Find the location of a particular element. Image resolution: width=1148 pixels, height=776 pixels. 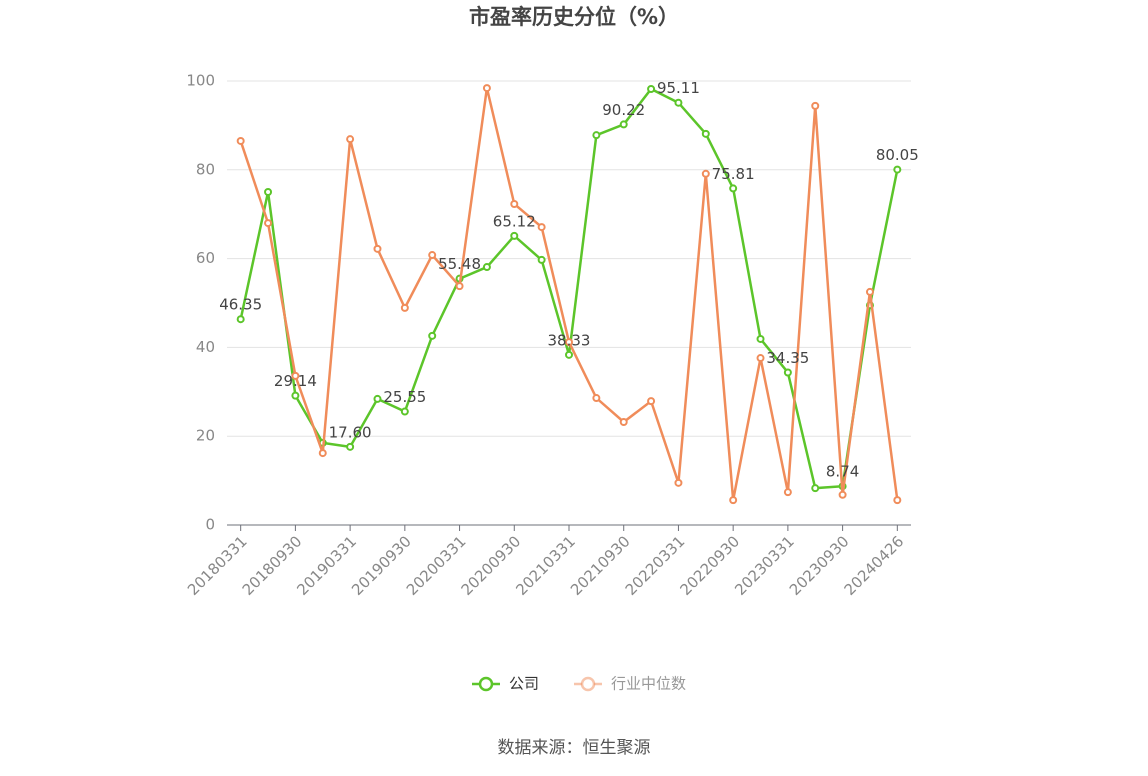

data-label: 34.35 is located at coordinates (787, 358).